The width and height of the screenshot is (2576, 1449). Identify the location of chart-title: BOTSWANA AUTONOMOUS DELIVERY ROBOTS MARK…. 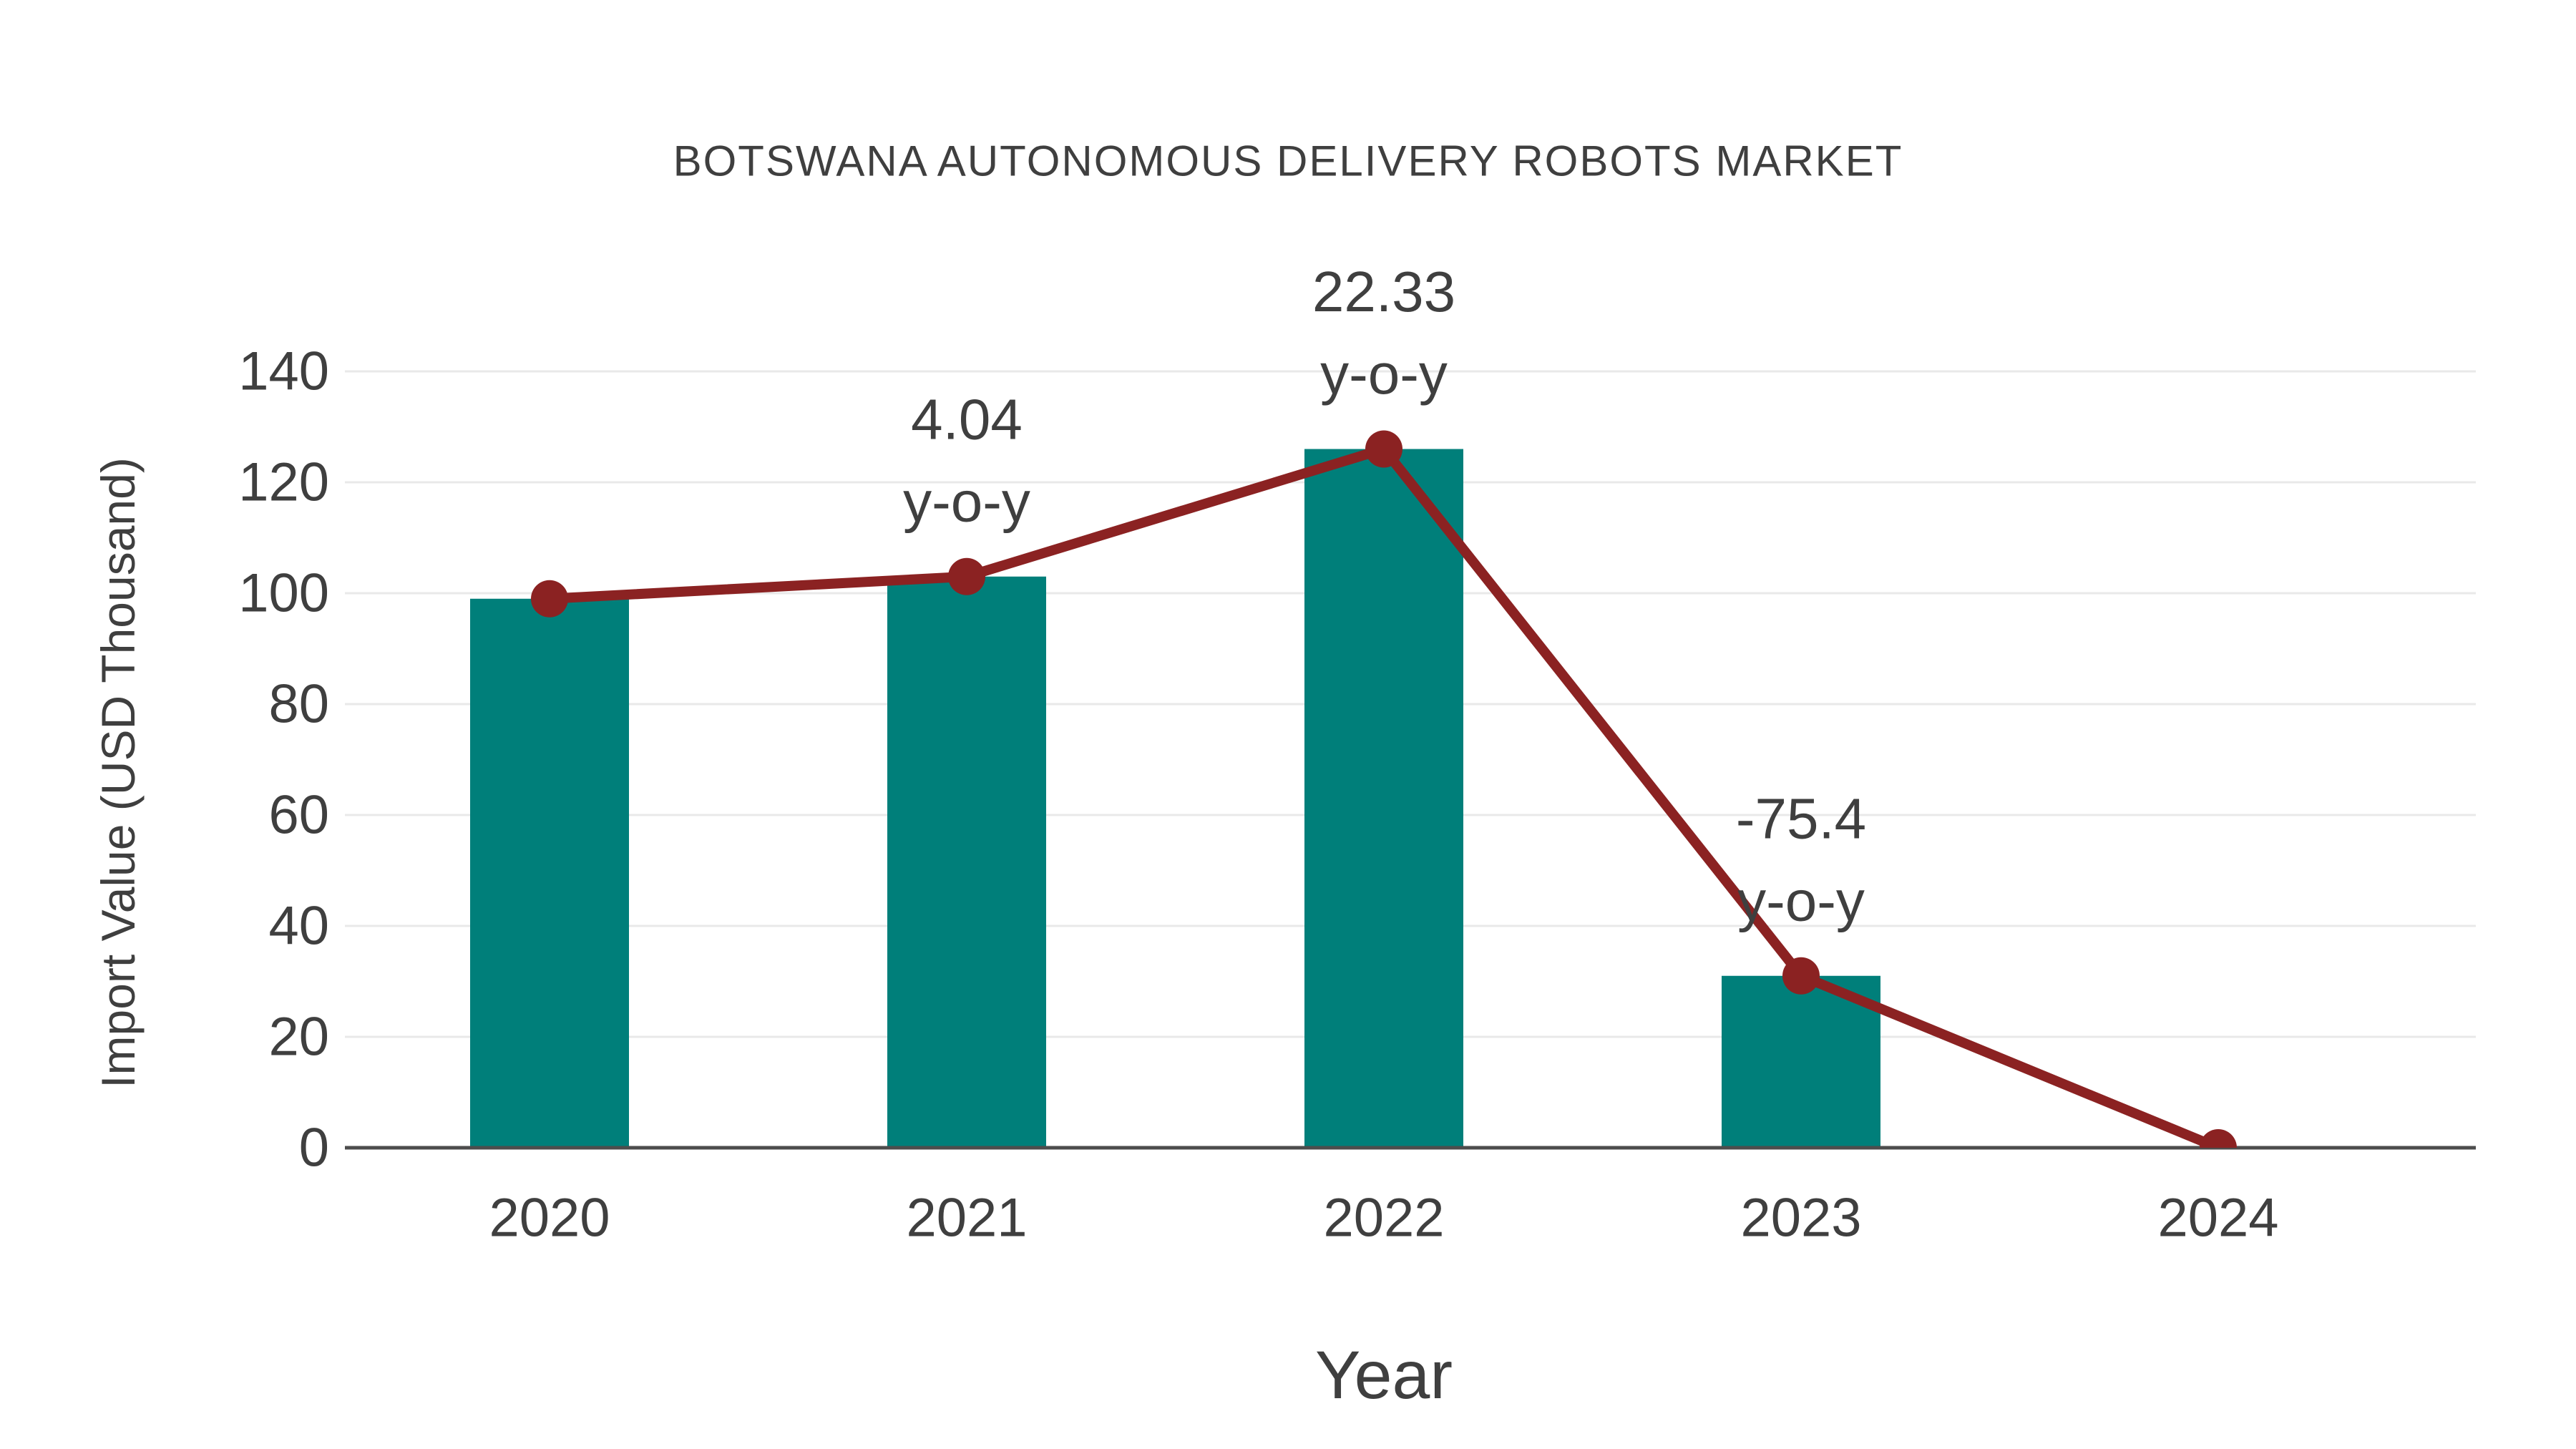
(1288, 161).